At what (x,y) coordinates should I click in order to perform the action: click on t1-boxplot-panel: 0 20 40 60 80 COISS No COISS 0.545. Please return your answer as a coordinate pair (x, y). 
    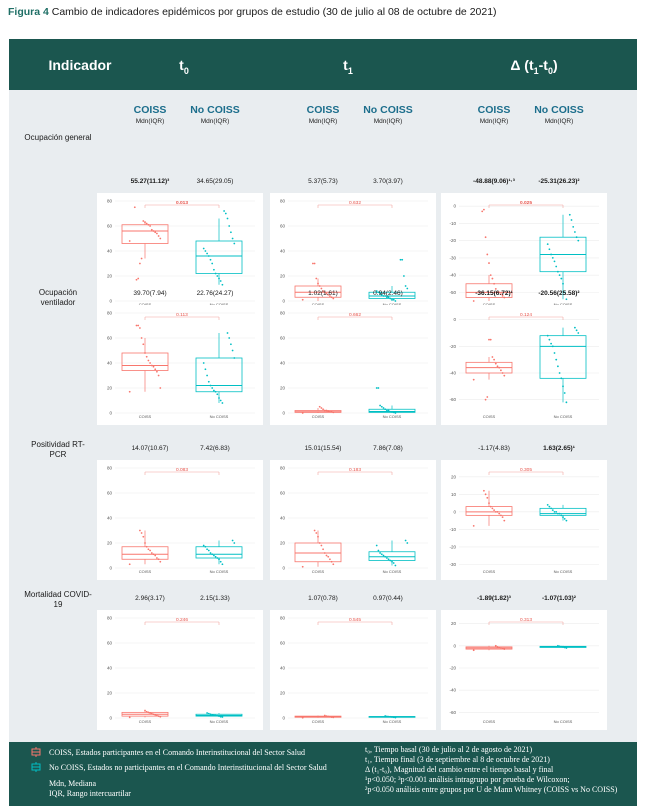
    Looking at the image, I should click on (353, 670).